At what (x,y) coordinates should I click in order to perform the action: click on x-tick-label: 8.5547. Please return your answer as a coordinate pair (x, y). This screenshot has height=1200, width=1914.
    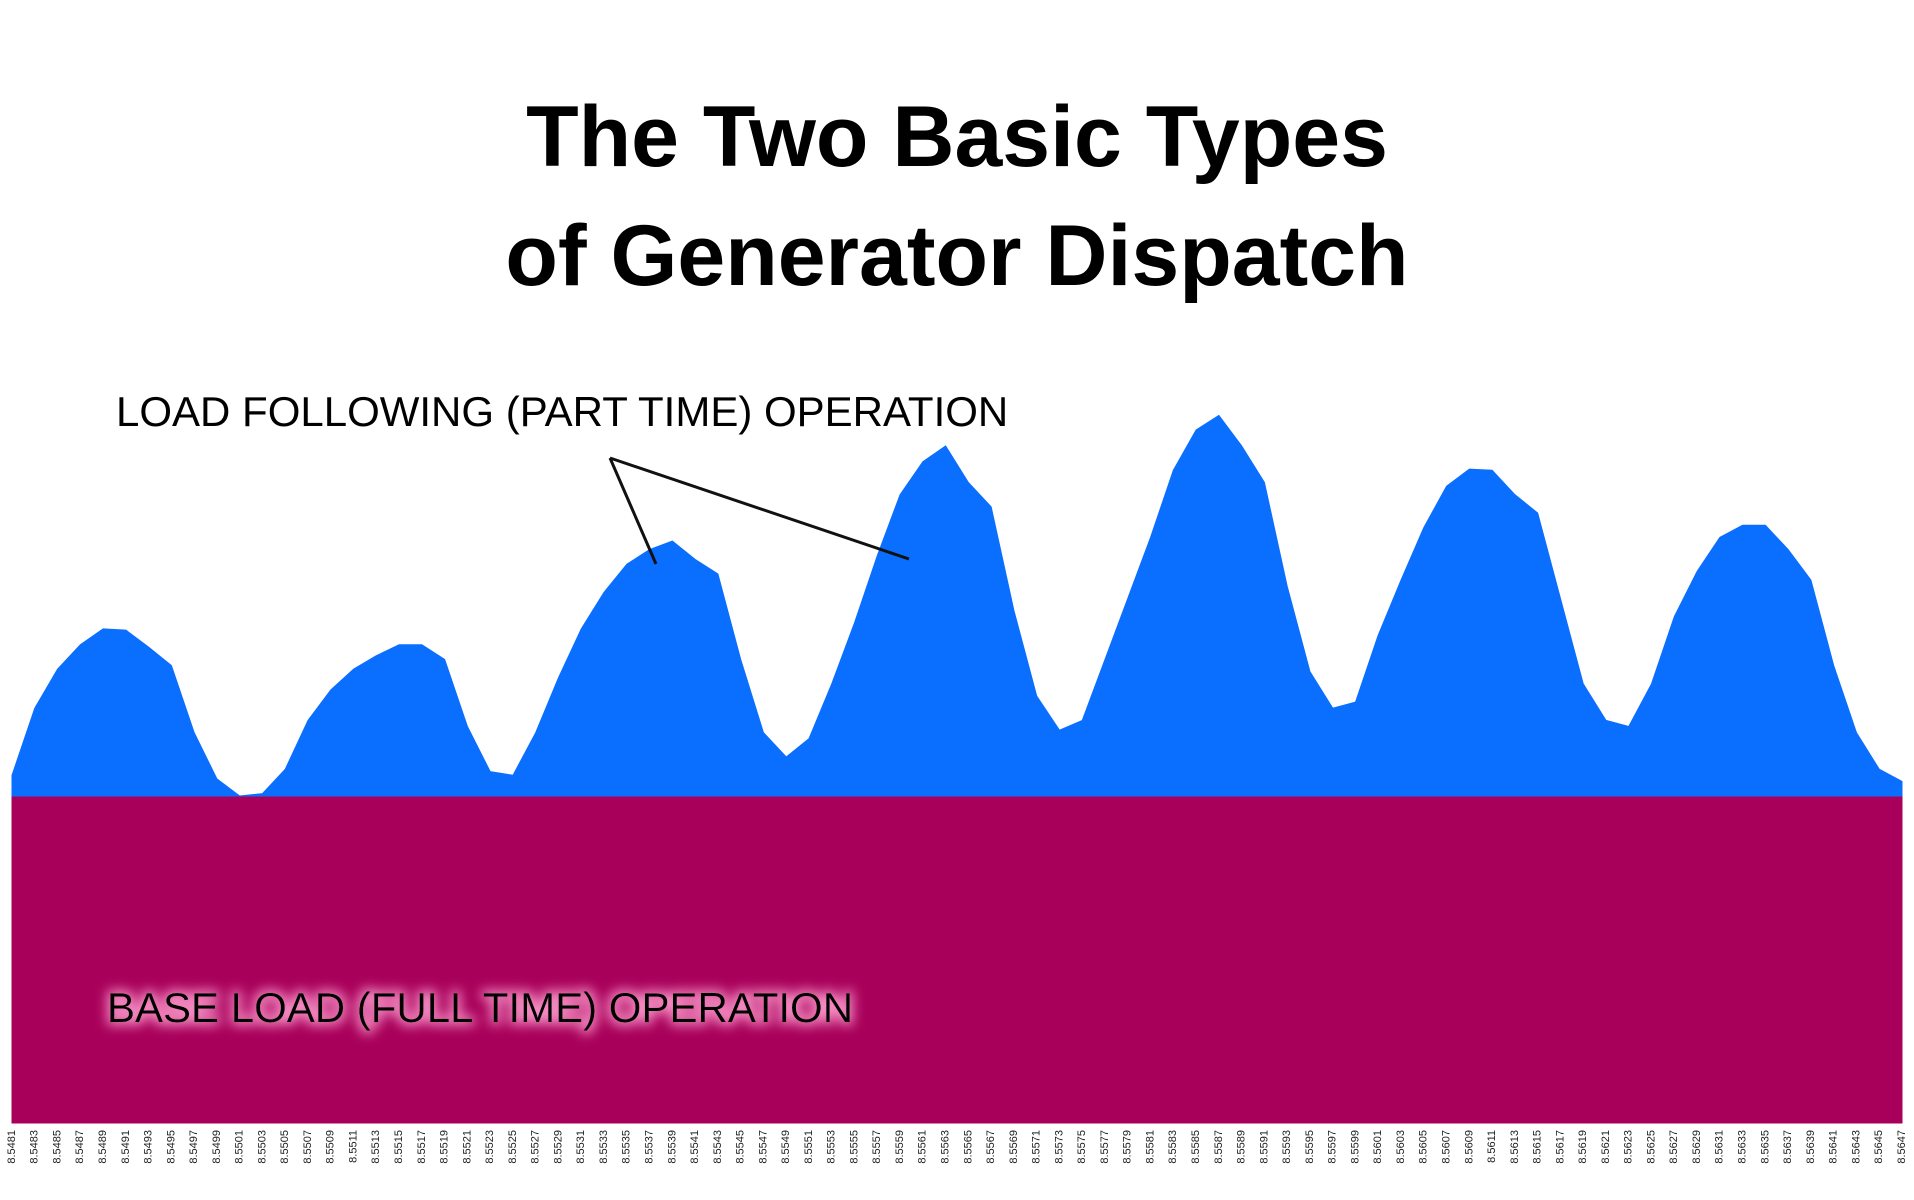
    Looking at the image, I should click on (763, 1147).